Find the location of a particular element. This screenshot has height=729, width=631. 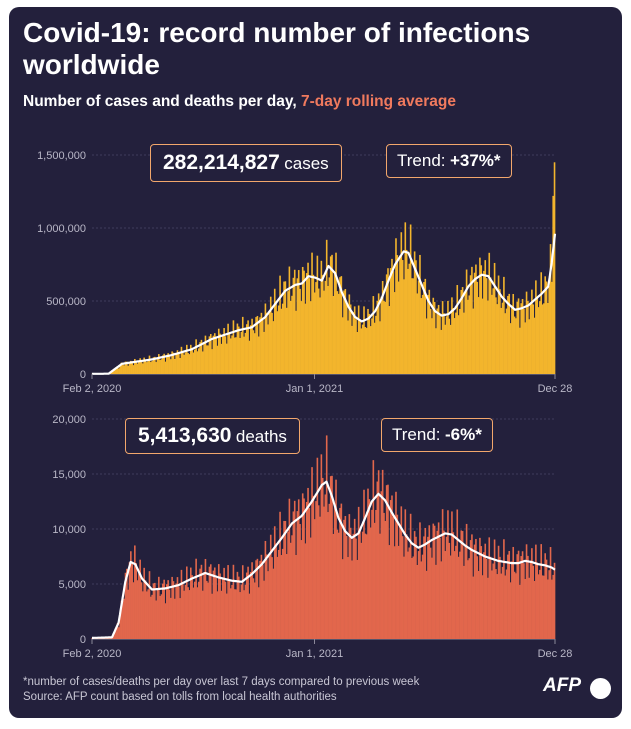

deaths-total: 5,413,630 is located at coordinates (185, 435).